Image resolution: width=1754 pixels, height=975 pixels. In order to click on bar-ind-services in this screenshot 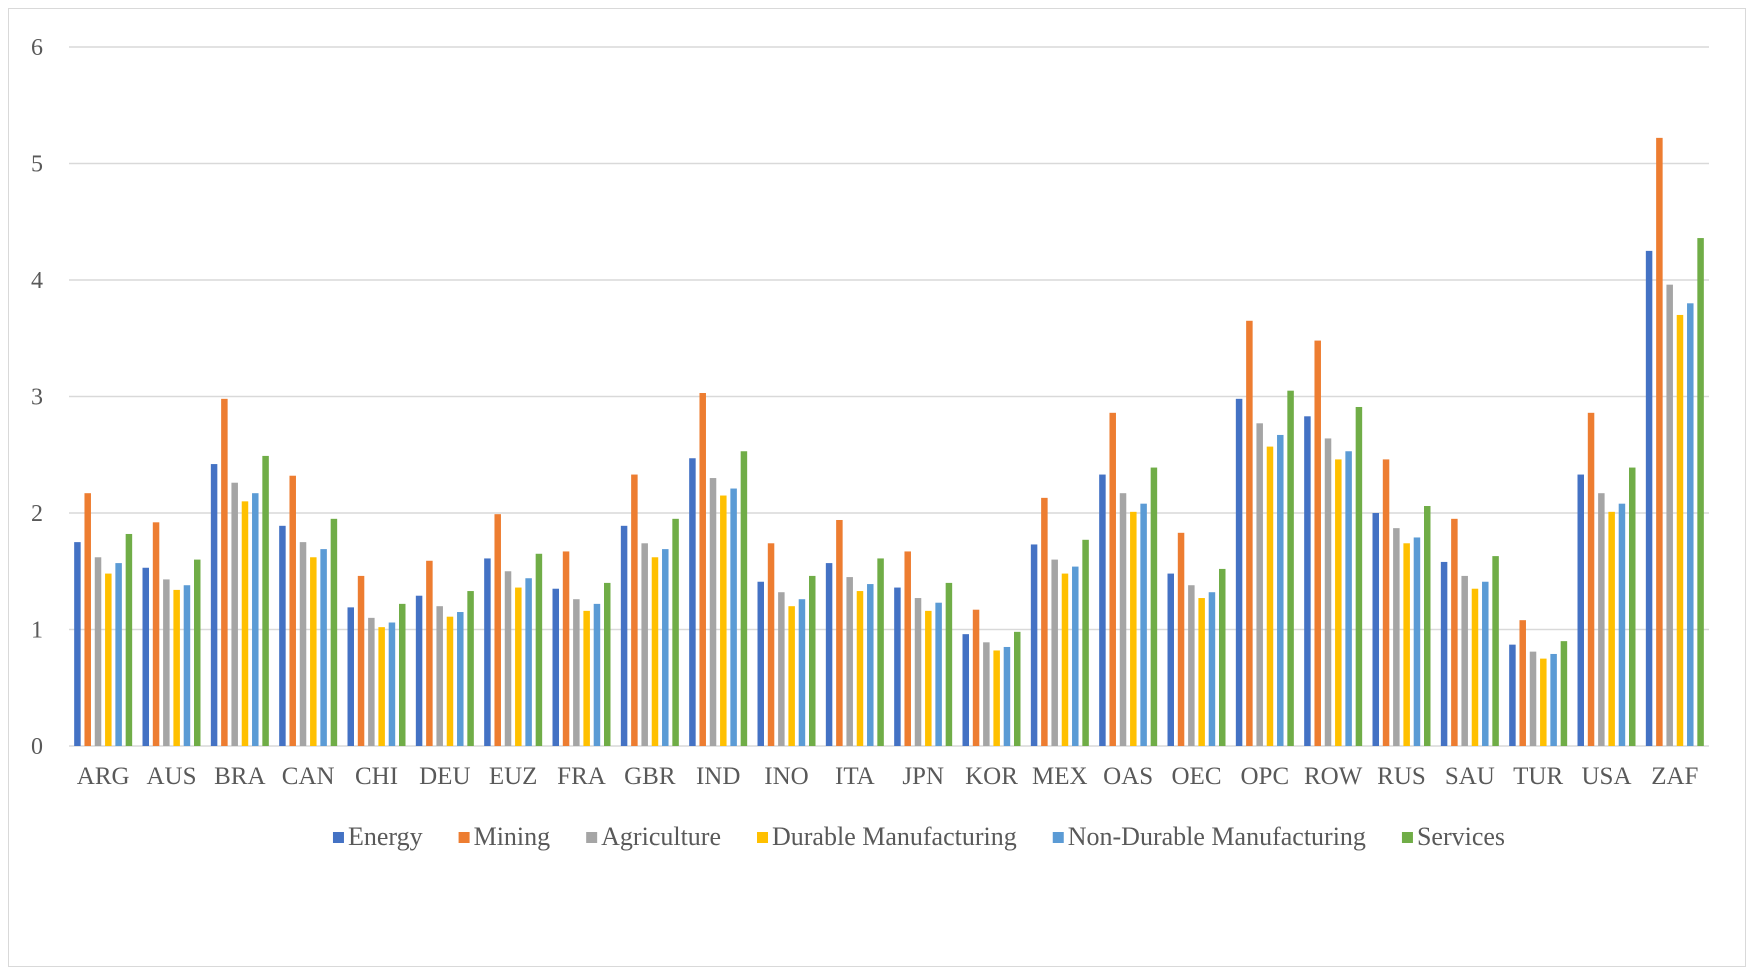, I will do `click(744, 598)`.